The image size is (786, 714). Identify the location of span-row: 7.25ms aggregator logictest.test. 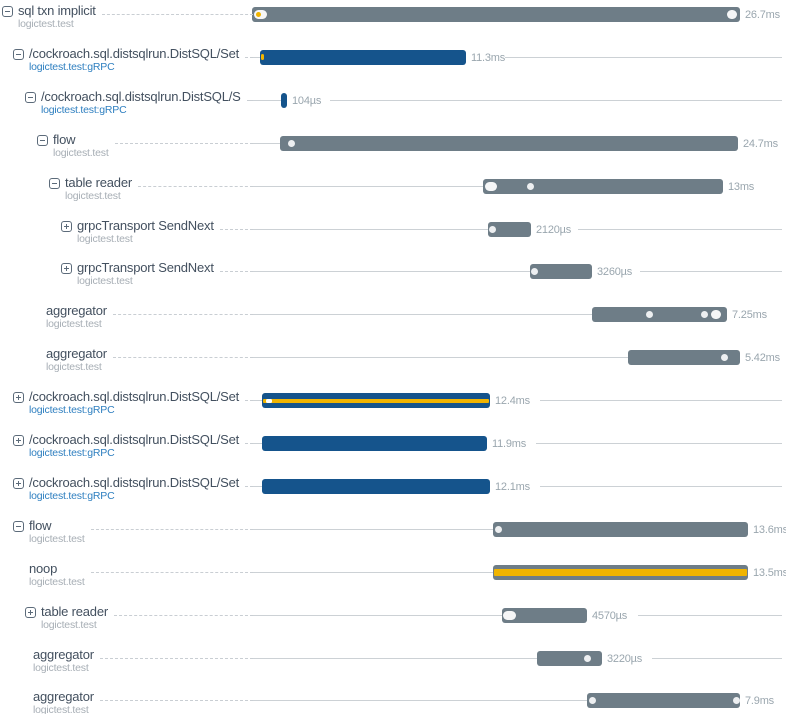
(393, 324).